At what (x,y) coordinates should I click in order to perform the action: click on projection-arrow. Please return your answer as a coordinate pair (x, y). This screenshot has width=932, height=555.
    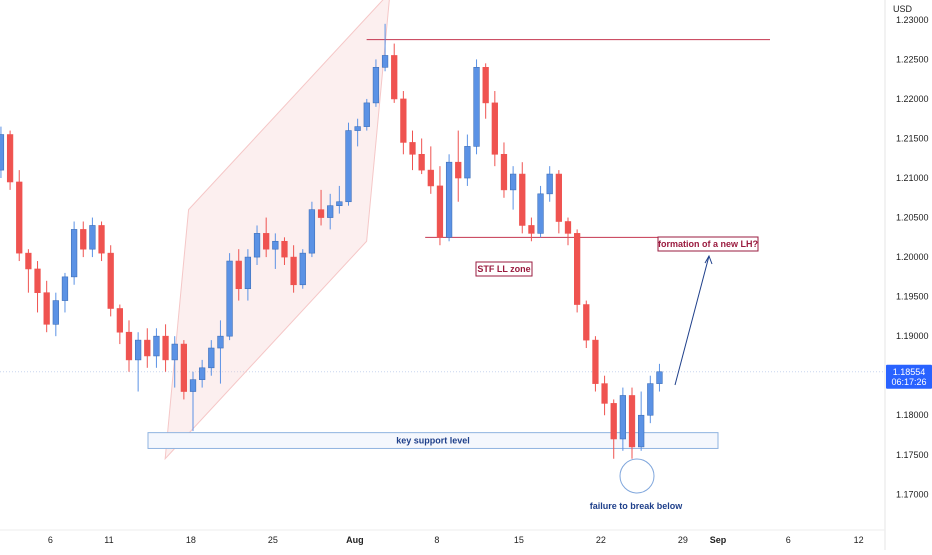
    Looking at the image, I should click on (692, 320).